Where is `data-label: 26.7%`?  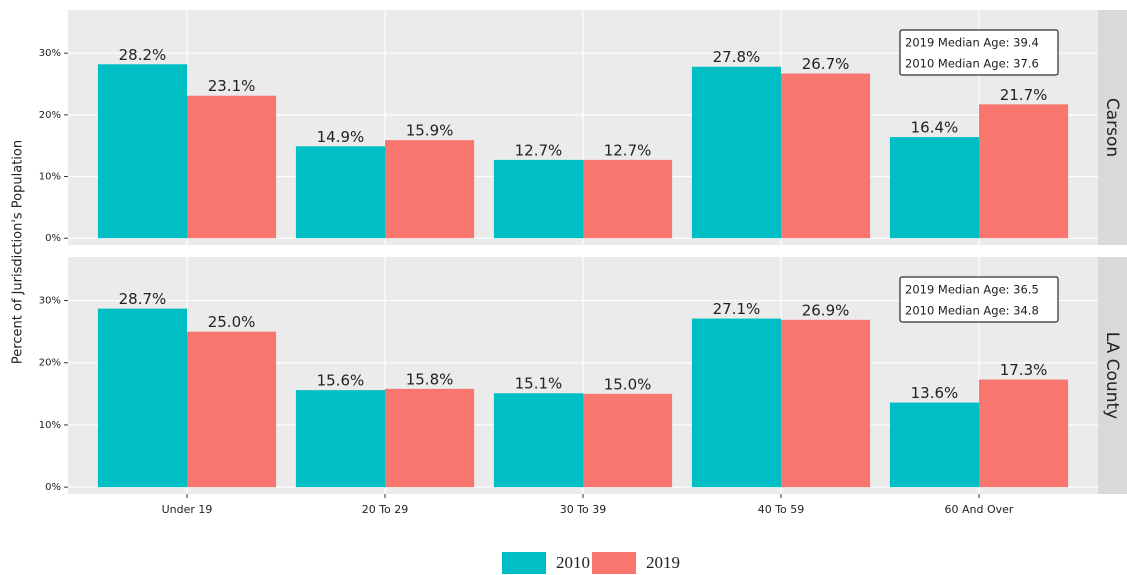
data-label: 26.7% is located at coordinates (826, 64).